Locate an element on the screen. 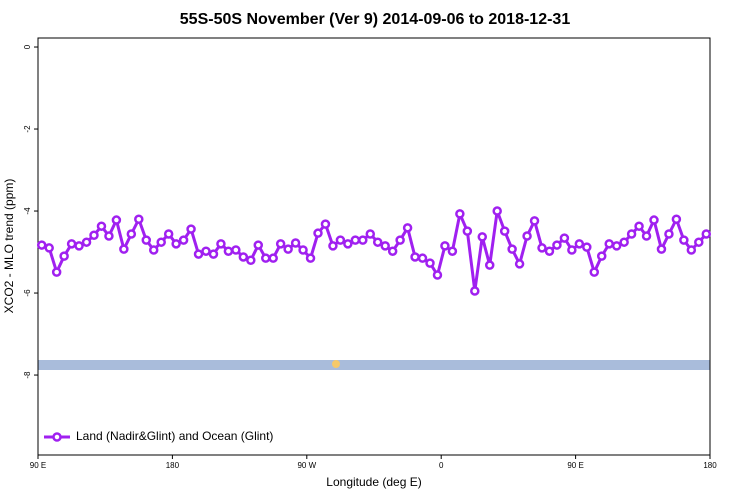 Image resolution: width=750 pixels, height=500 pixels. land-ocean-strip is located at coordinates (374, 365).